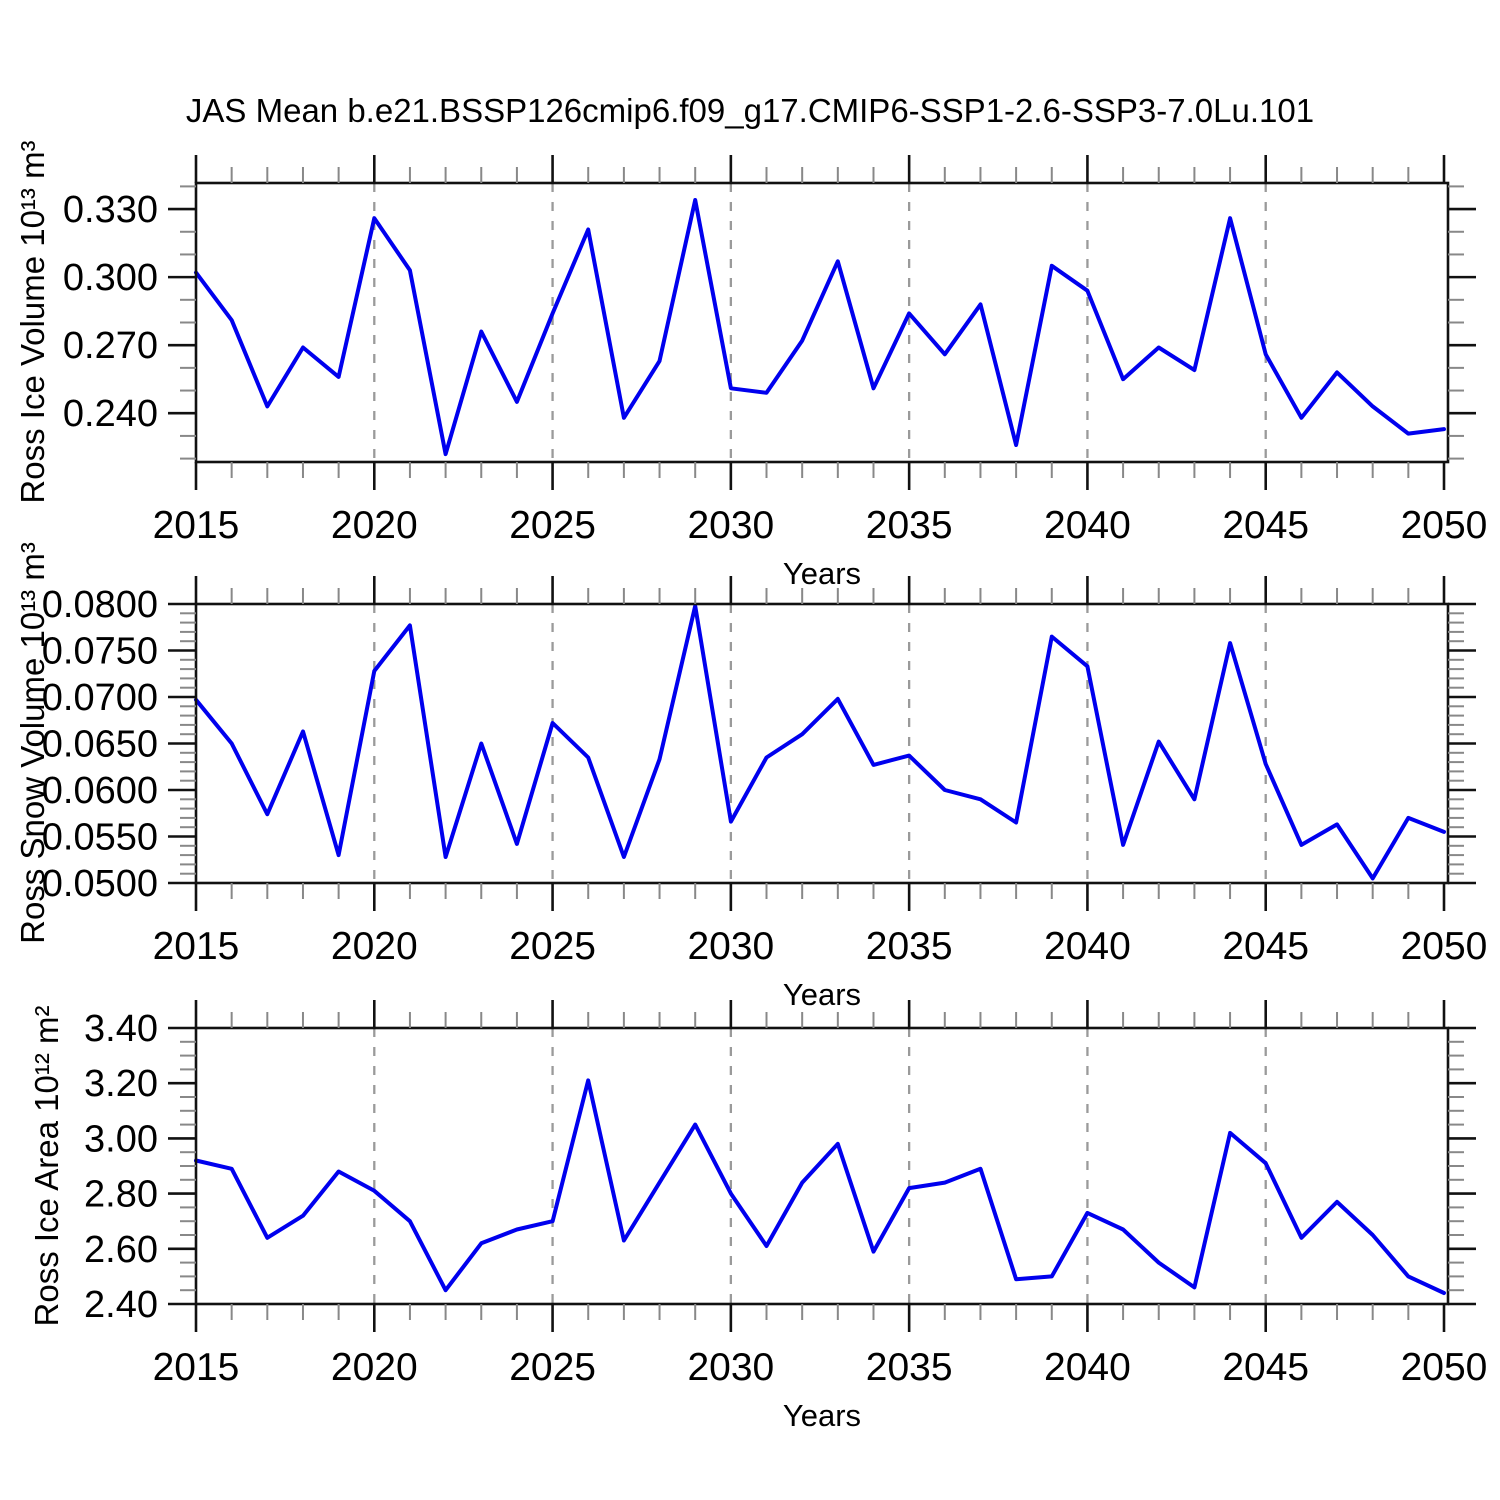 Image resolution: width=1500 pixels, height=1500 pixels. I want to click on y-tick-label: 3.20, so click(121, 1084).